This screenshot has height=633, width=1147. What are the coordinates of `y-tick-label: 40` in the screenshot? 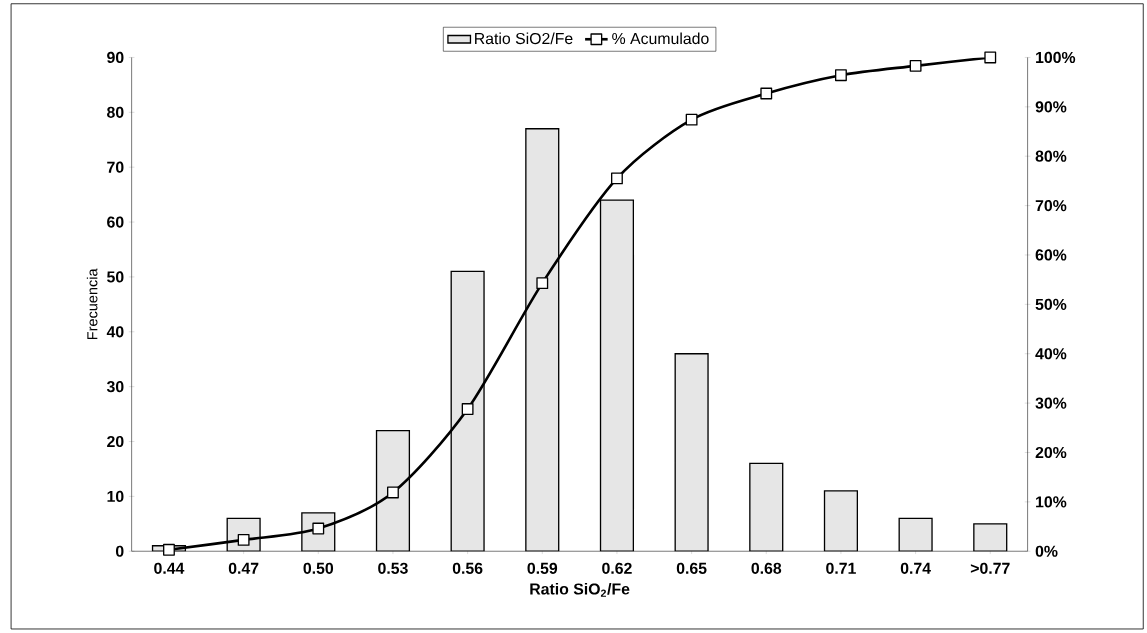 It's located at (115, 332).